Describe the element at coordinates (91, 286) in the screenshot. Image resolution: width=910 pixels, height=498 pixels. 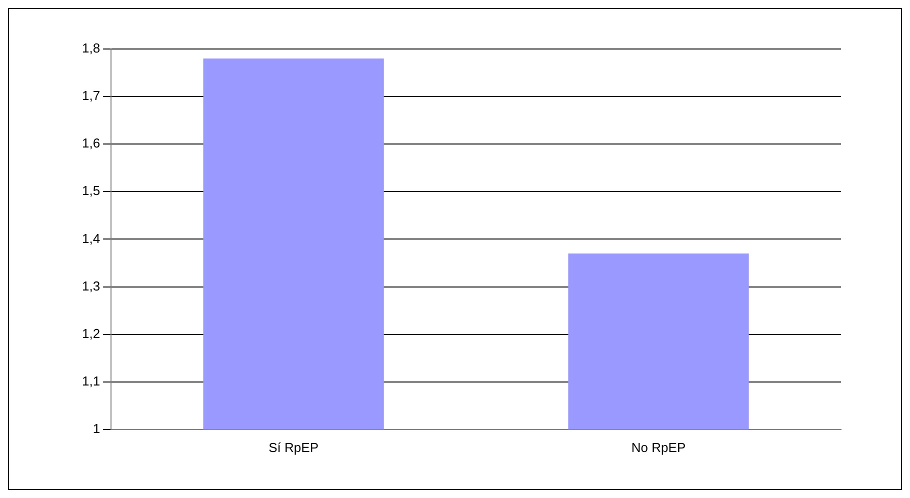
I see `y-tick-label: 1,3` at that location.